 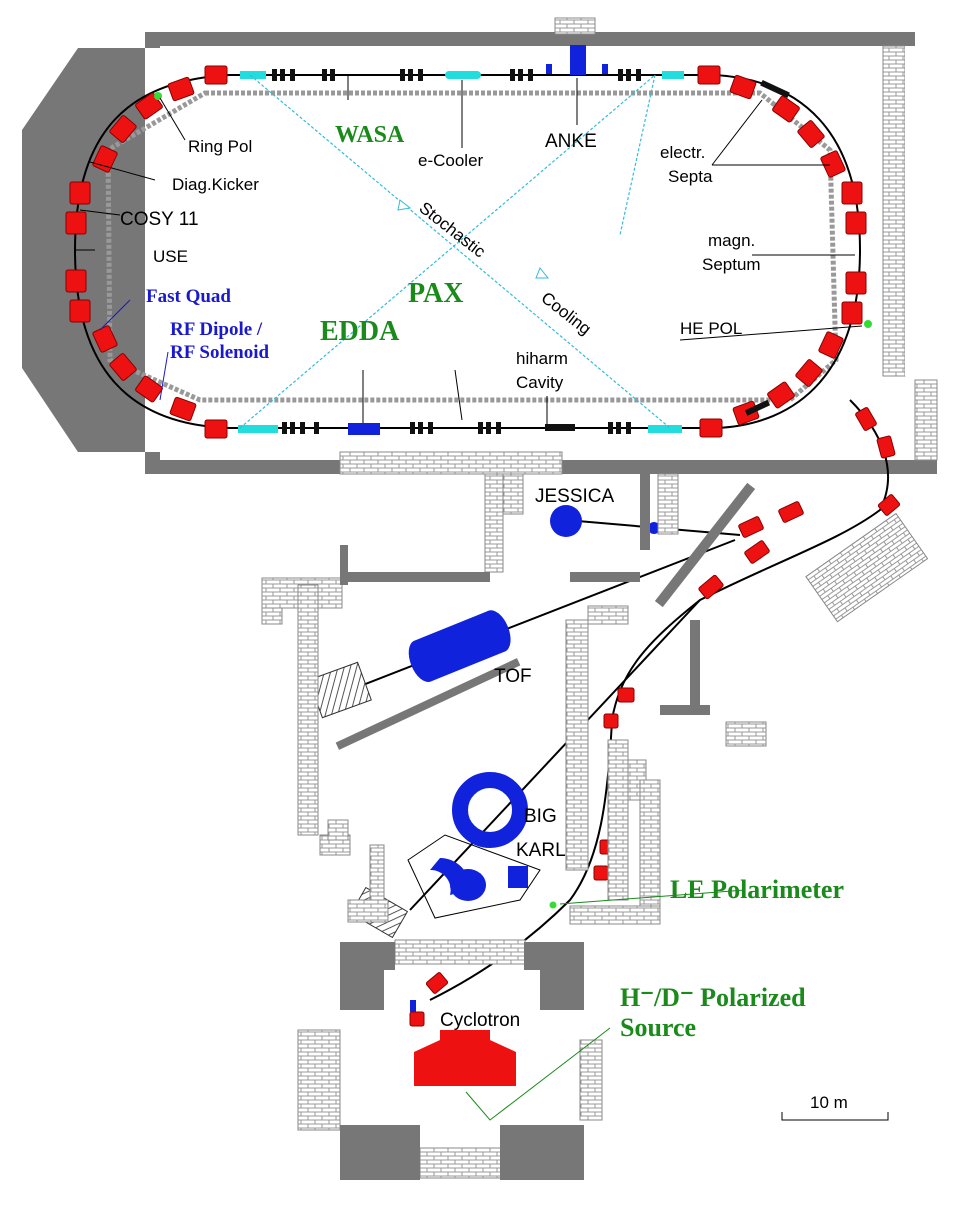 What do you see at coordinates (731, 264) in the screenshot?
I see `label-septum: Septum` at bounding box center [731, 264].